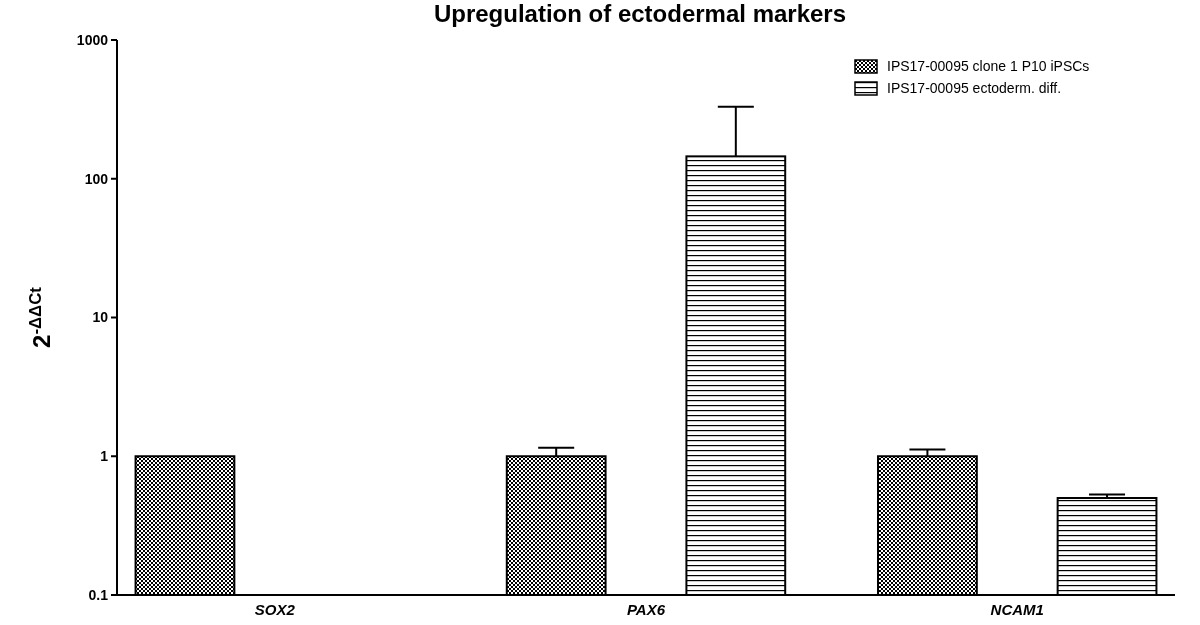 The image size is (1200, 625). What do you see at coordinates (275, 609) in the screenshot?
I see `x-tick-label: SOX2` at bounding box center [275, 609].